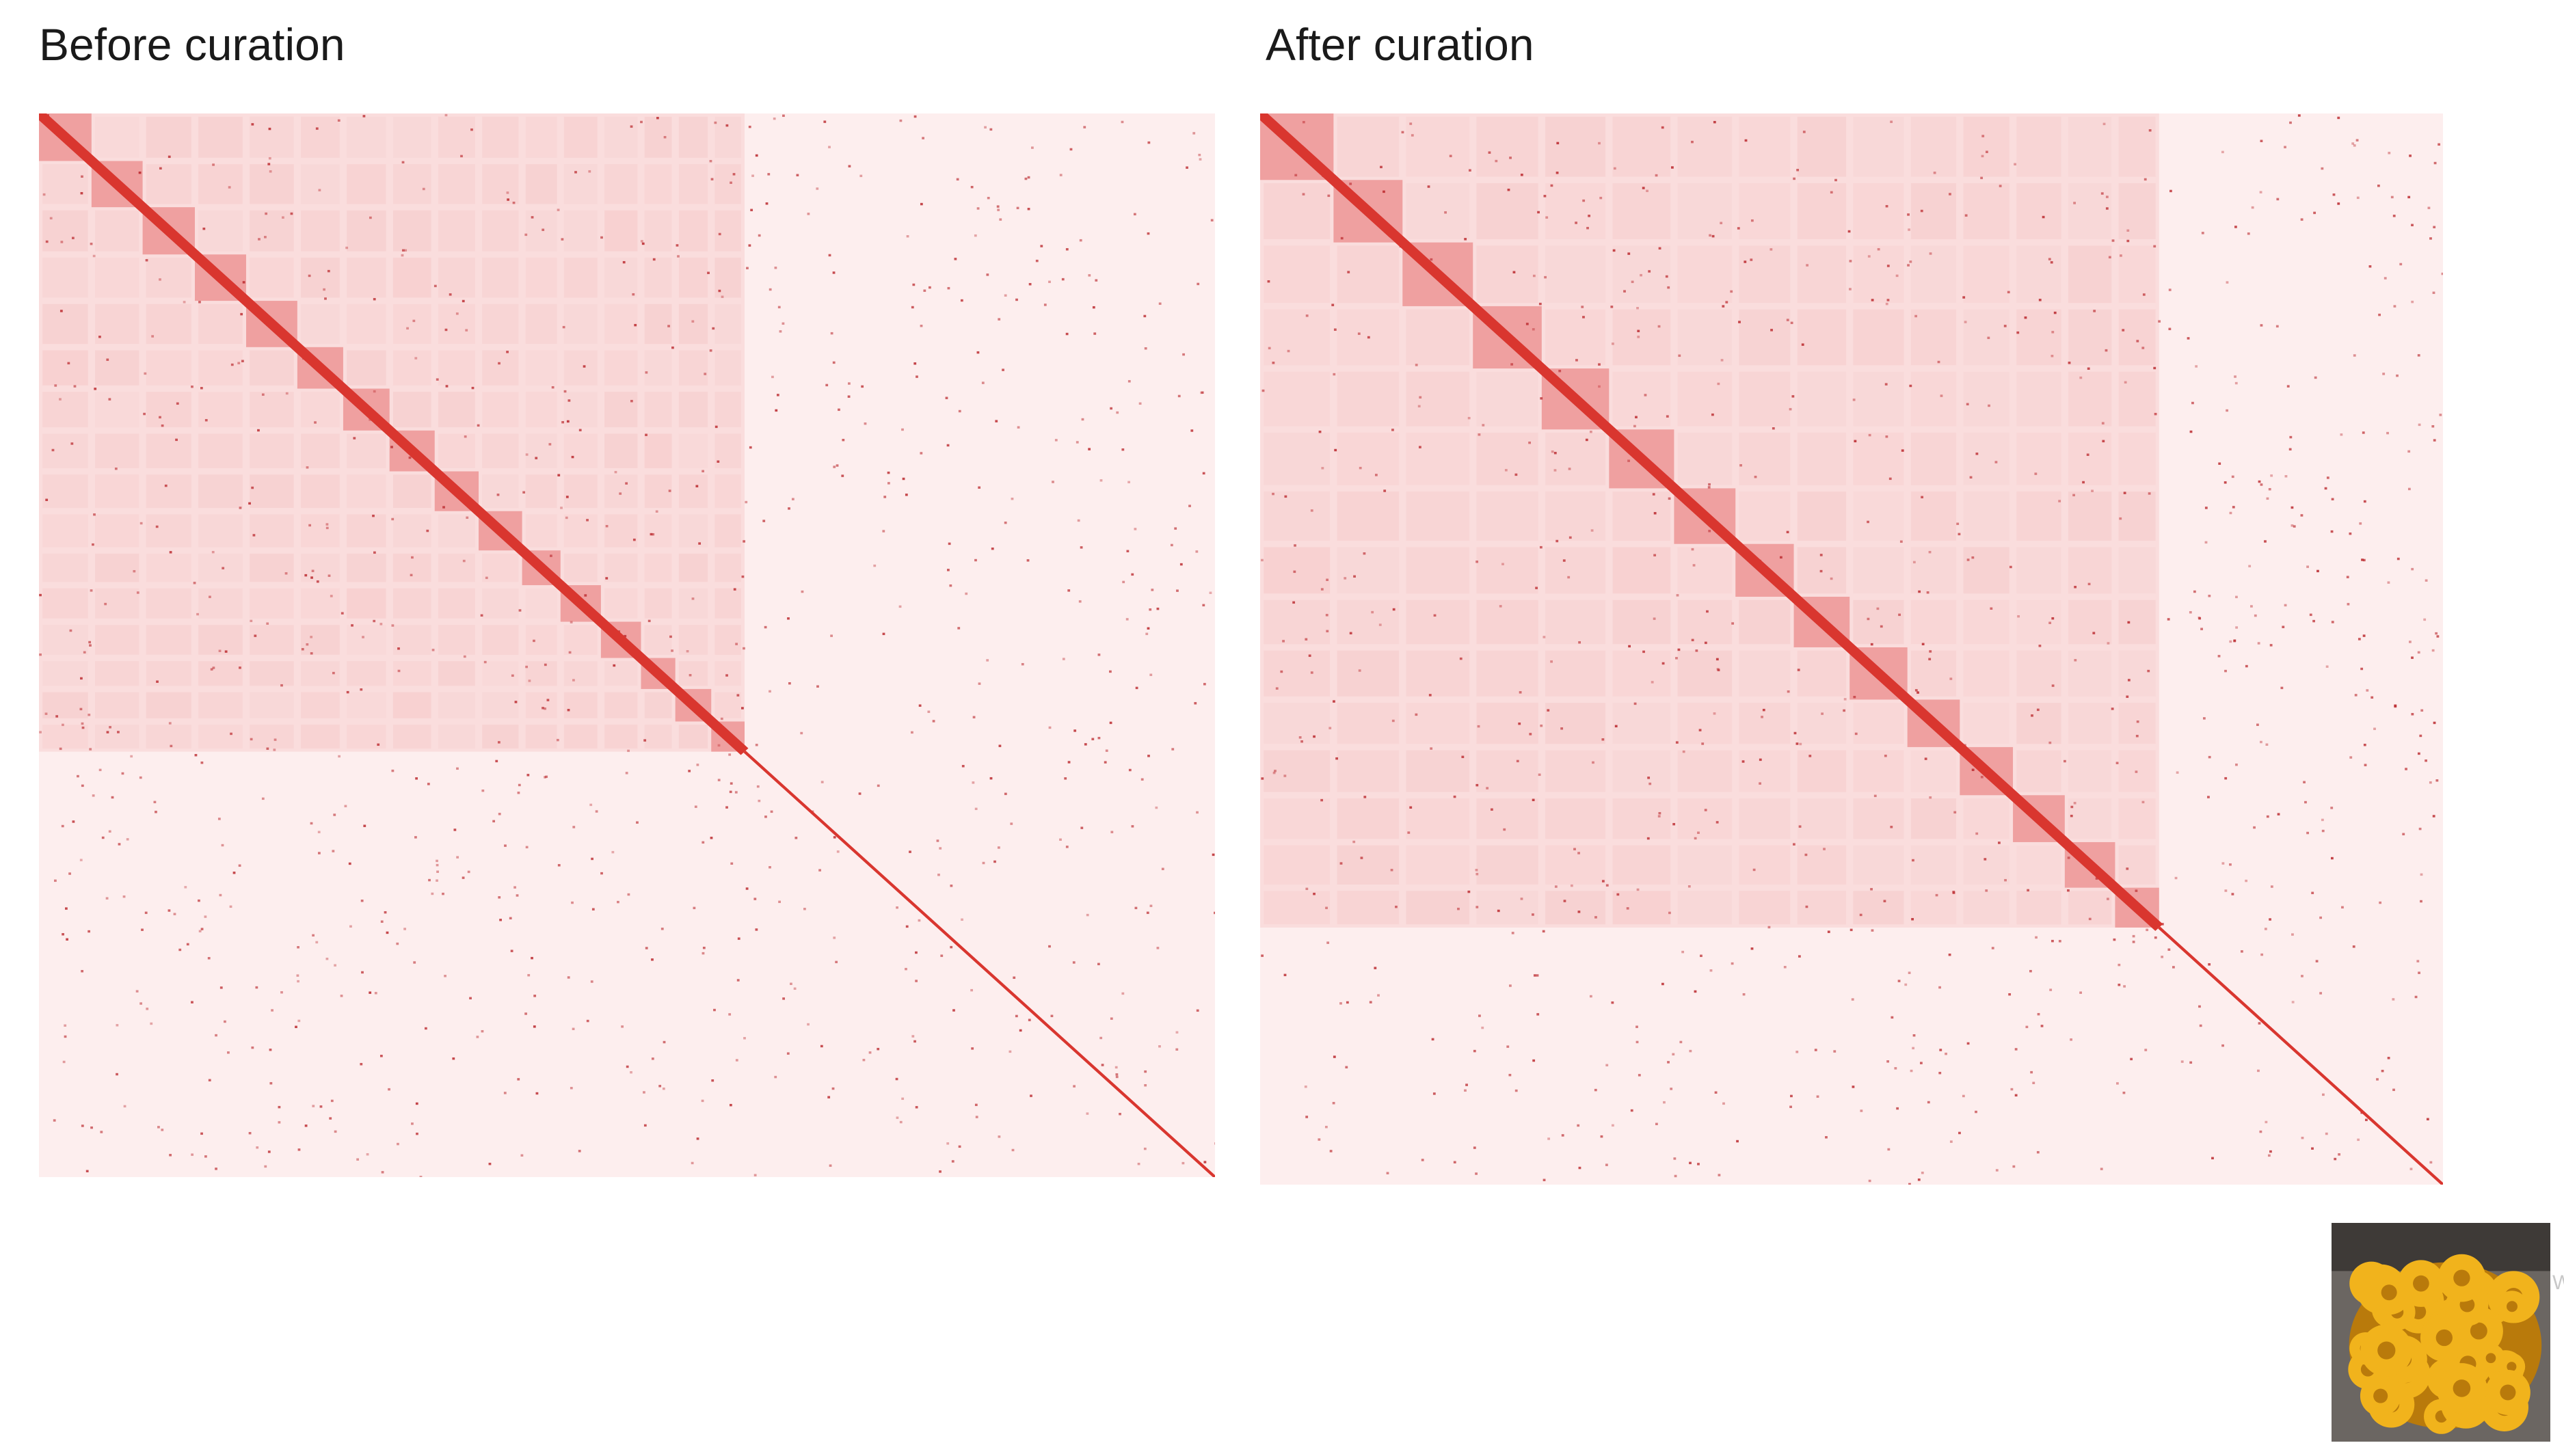  What do you see at coordinates (2512, 1306) in the screenshot?
I see `polyp-mouth` at bounding box center [2512, 1306].